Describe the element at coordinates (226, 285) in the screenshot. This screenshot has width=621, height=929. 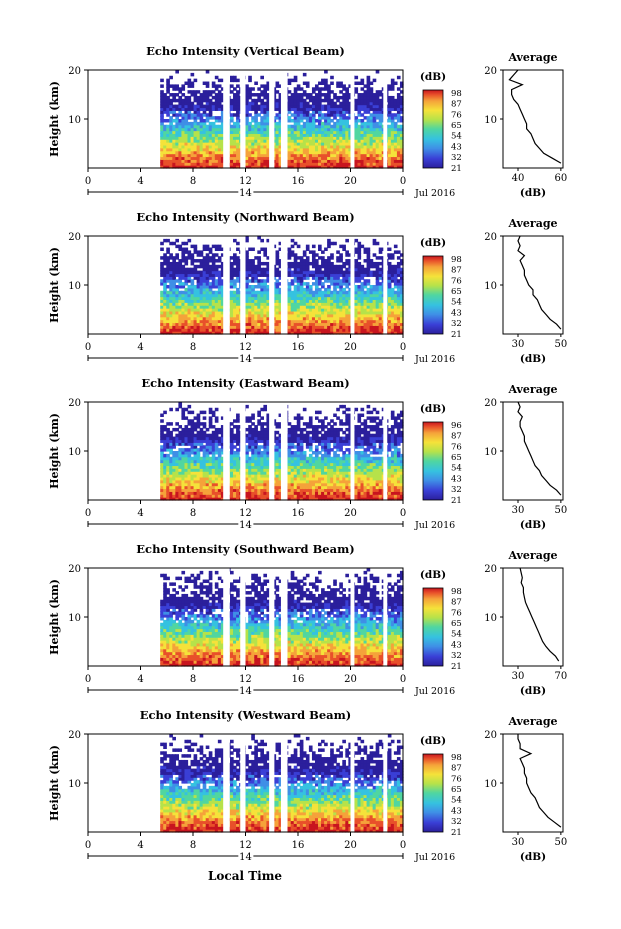
I see `data-gap` at that location.